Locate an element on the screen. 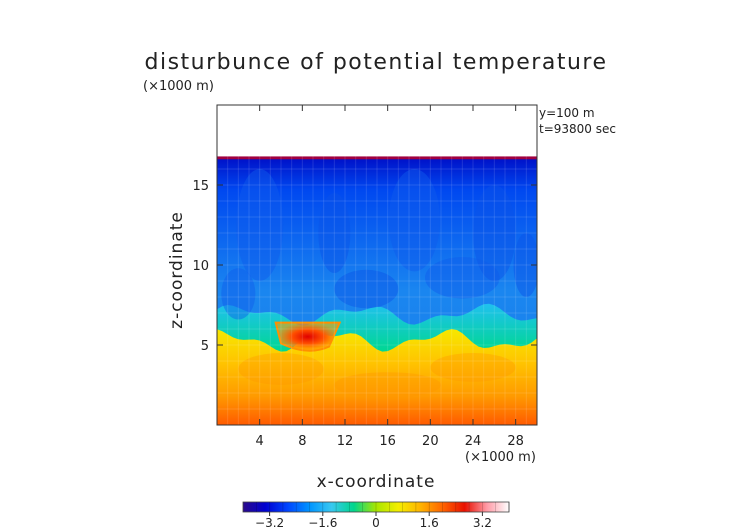  colorbar-tick-label: 0 is located at coordinates (376, 523).